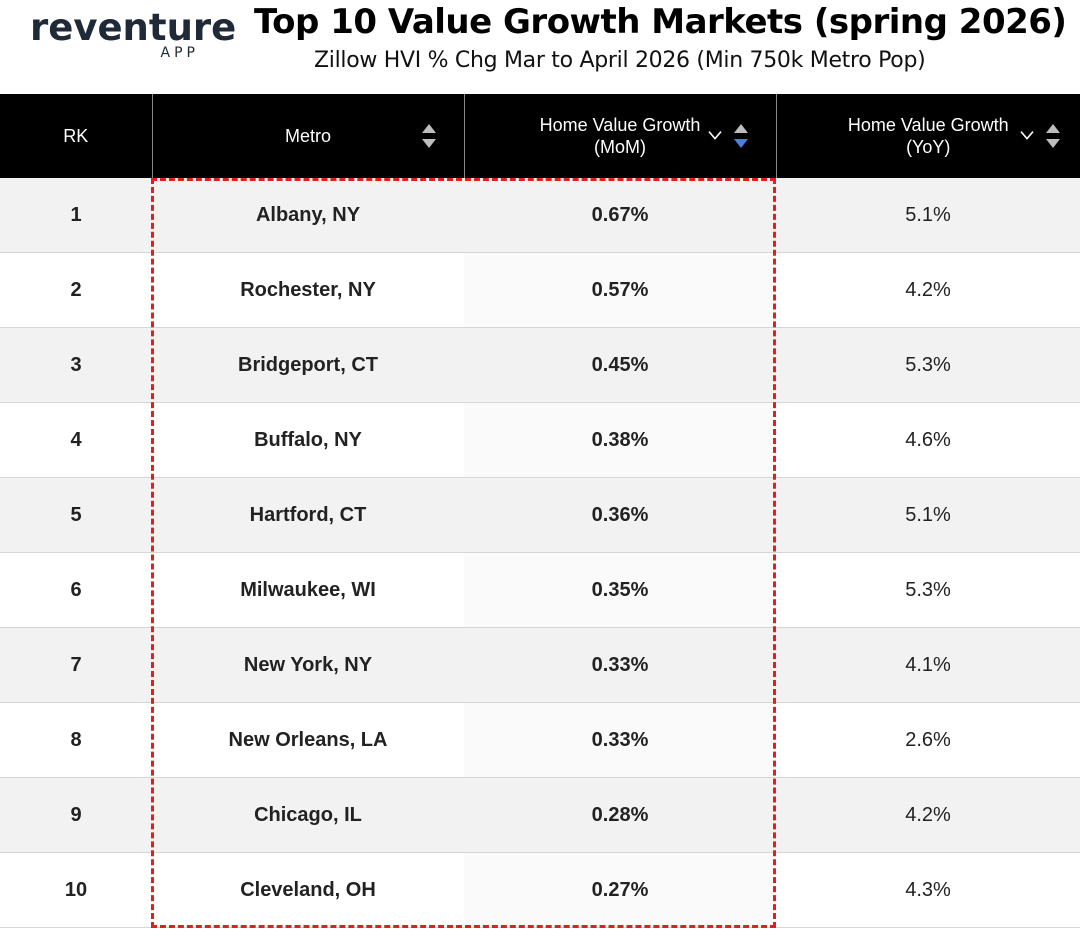  What do you see at coordinates (620, 290) in the screenshot?
I see `mom-cell: 0.57%` at bounding box center [620, 290].